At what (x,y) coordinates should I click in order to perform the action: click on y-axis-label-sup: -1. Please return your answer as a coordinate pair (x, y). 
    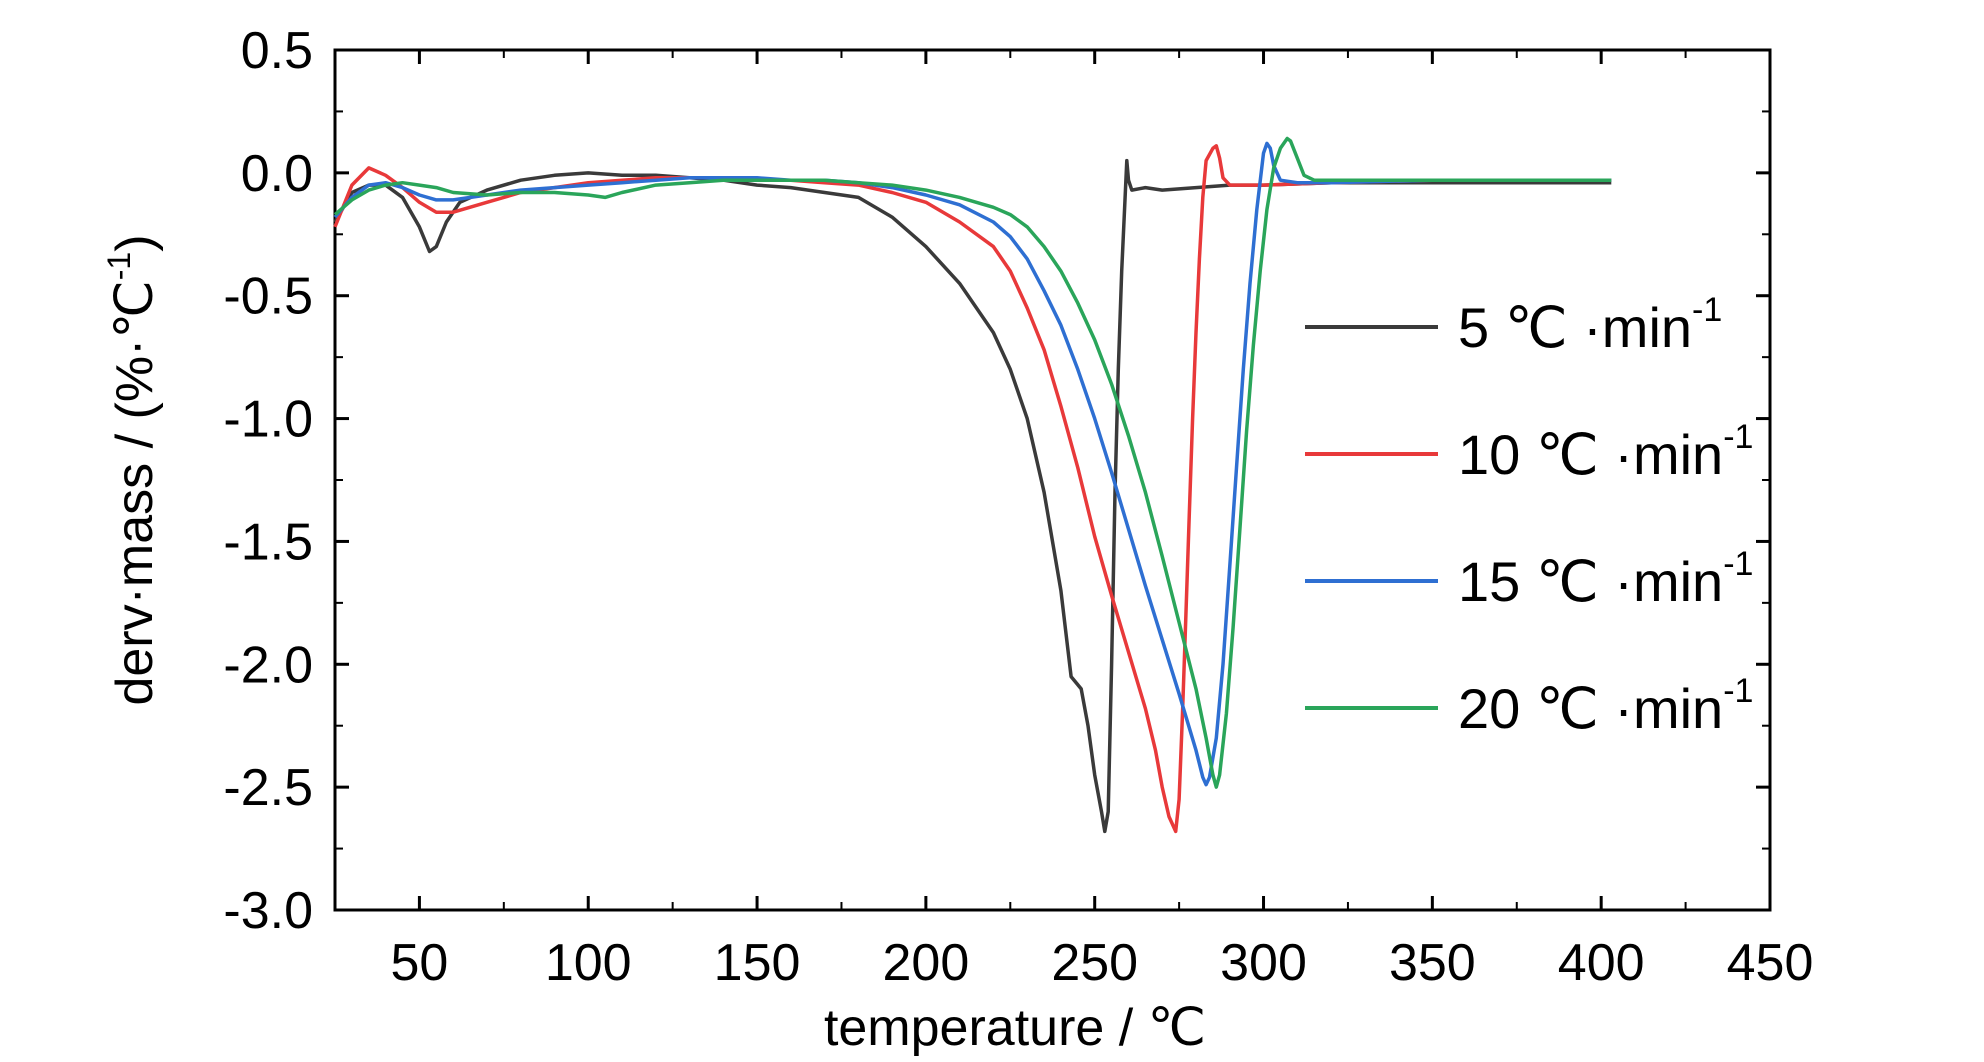
    Looking at the image, I should click on (119, 266).